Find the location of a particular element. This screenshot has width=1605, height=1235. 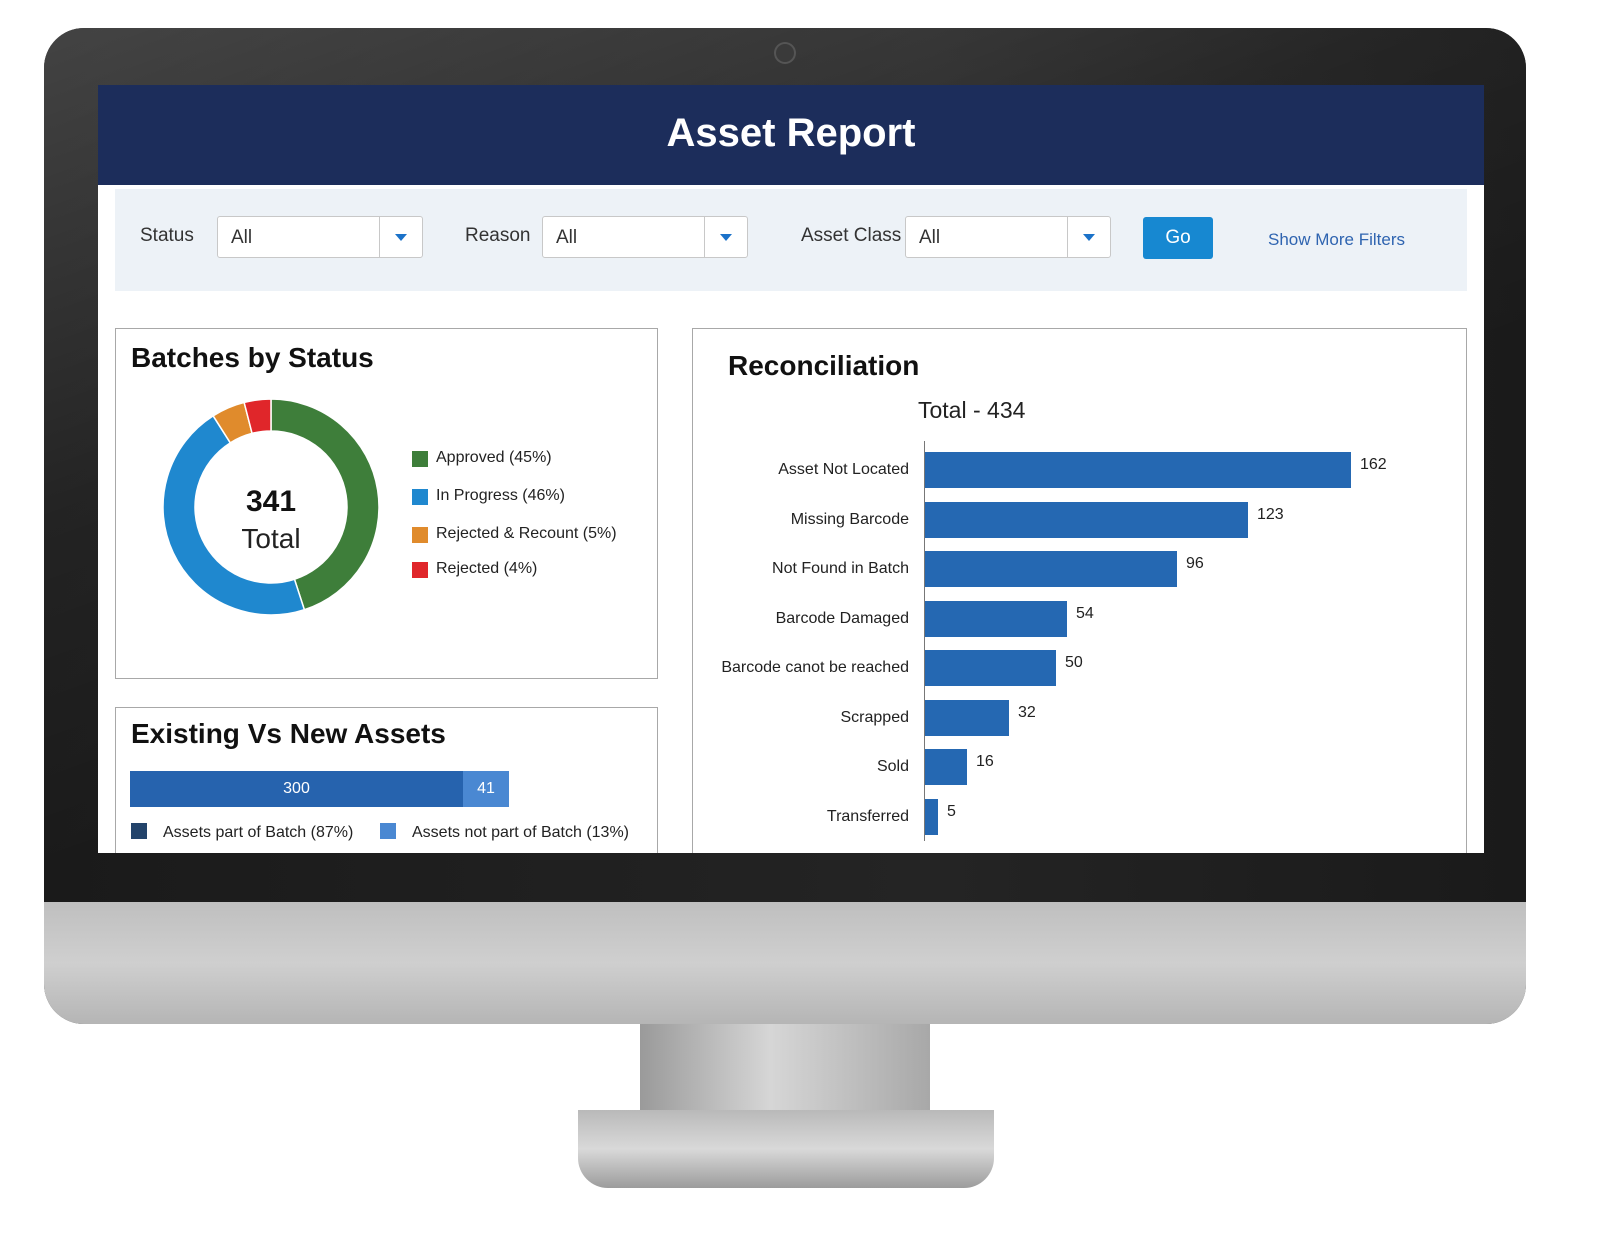

bar-value-label: 96 is located at coordinates (1195, 563).